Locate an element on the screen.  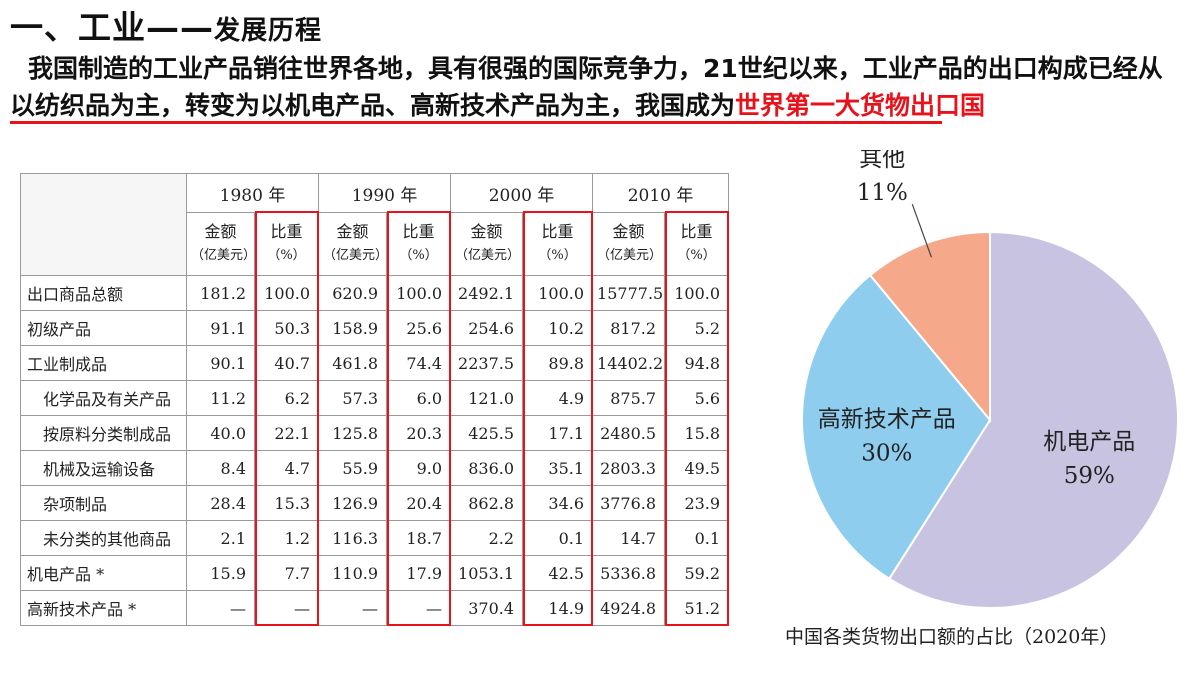
category-name: 初级产品 is located at coordinates (103, 328).